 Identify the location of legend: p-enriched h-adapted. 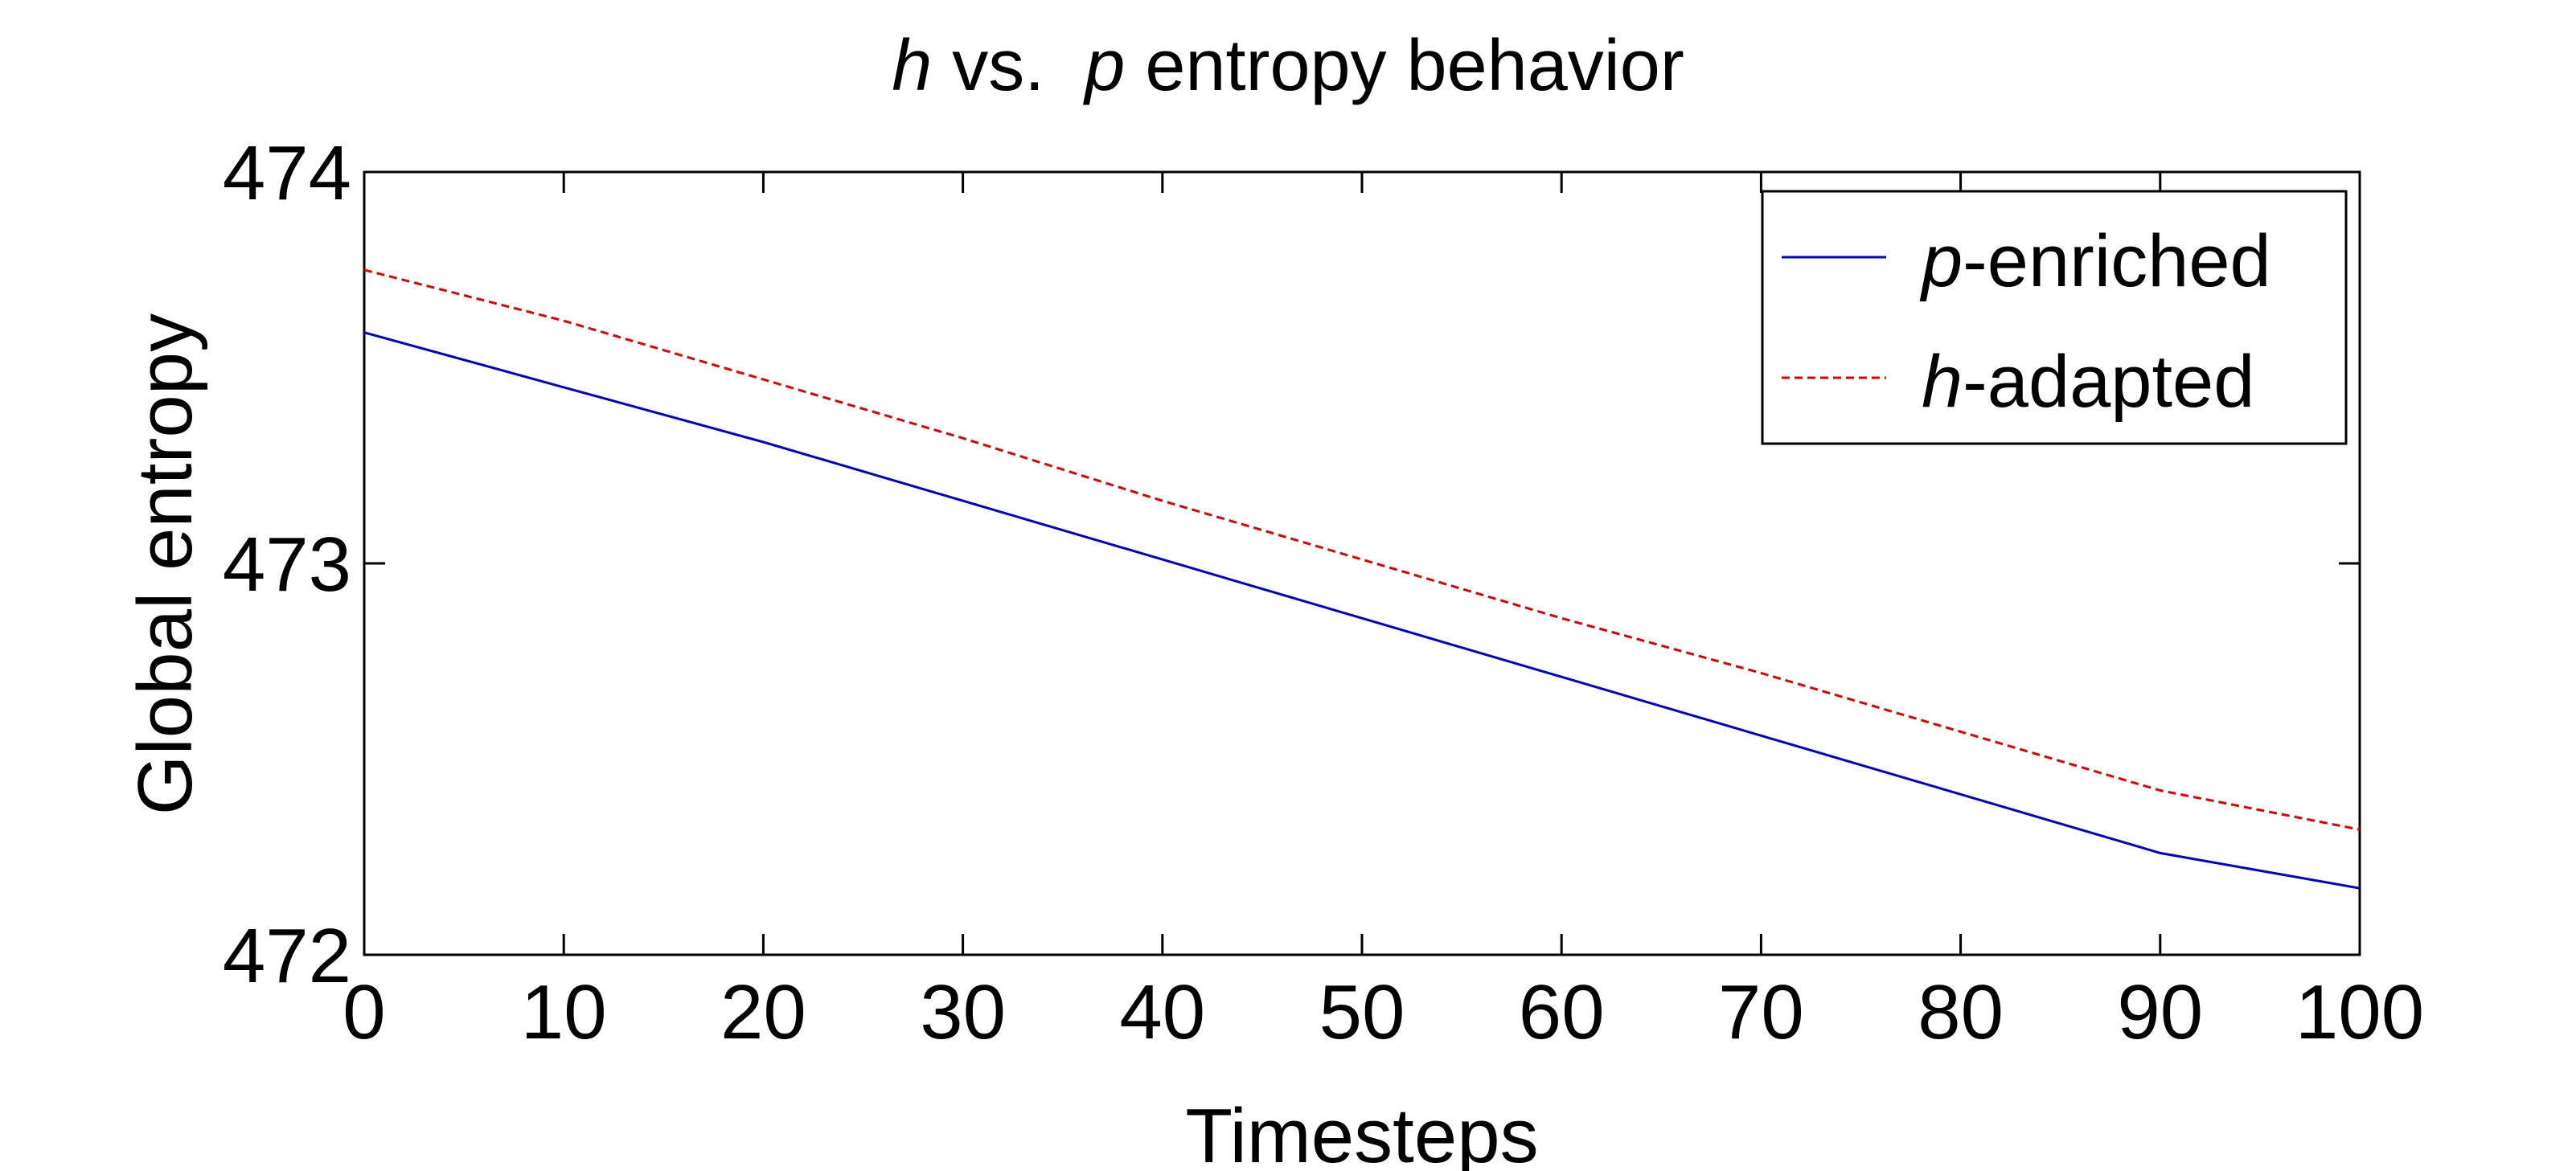
(2054, 317).